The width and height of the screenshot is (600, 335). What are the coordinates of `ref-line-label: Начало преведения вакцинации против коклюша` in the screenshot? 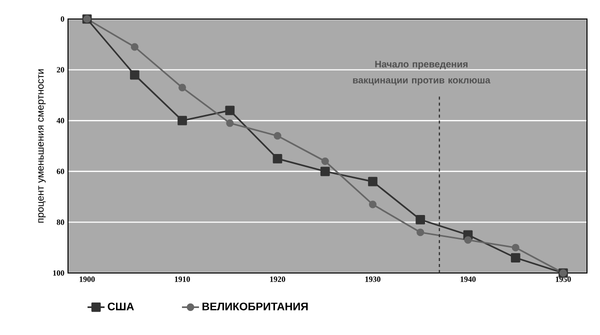 It's located at (421, 73).